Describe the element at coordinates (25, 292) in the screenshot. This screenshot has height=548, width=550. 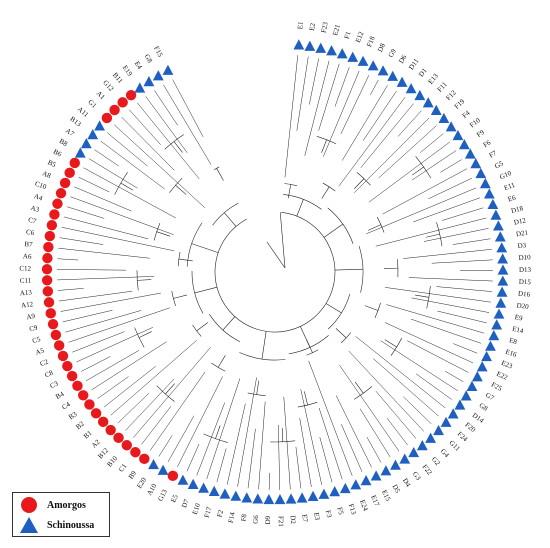
I see `leaf-label: A13` at that location.